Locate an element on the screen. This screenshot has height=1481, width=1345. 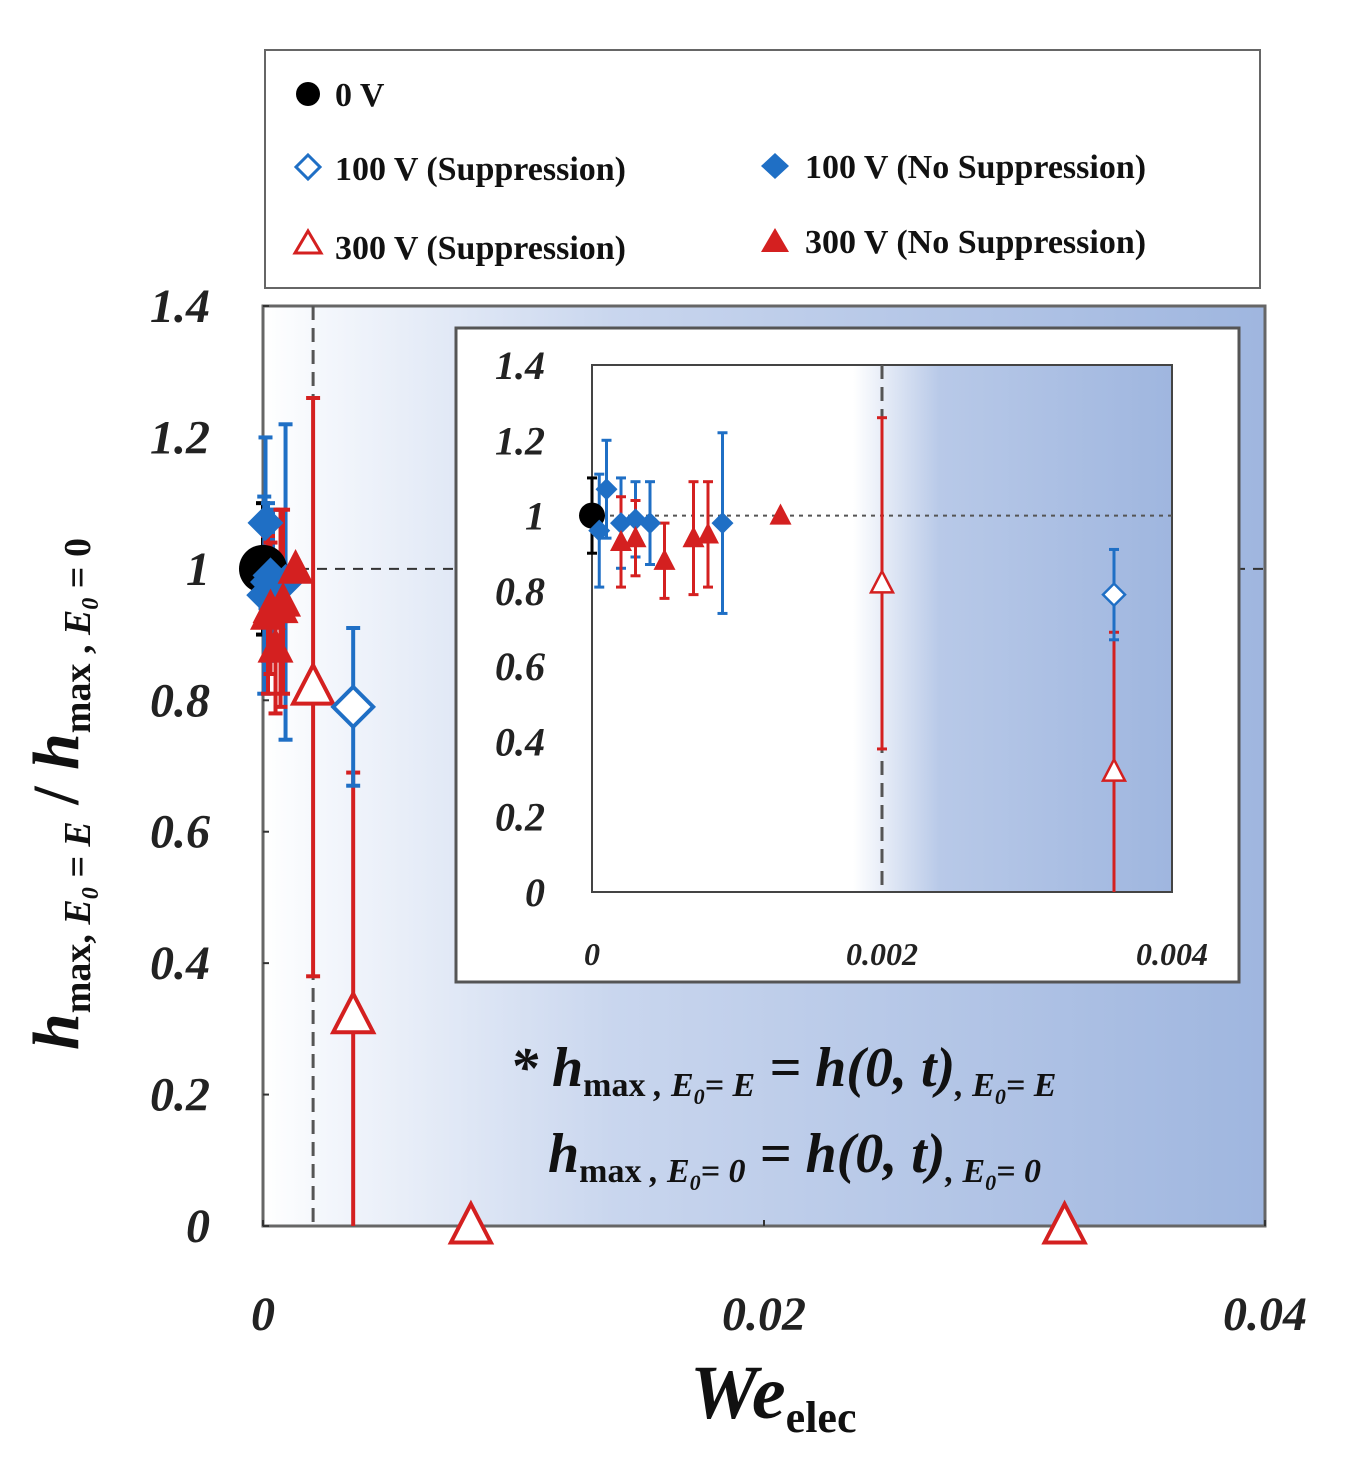
y-tick-label: 0 is located at coordinates (198, 1226).